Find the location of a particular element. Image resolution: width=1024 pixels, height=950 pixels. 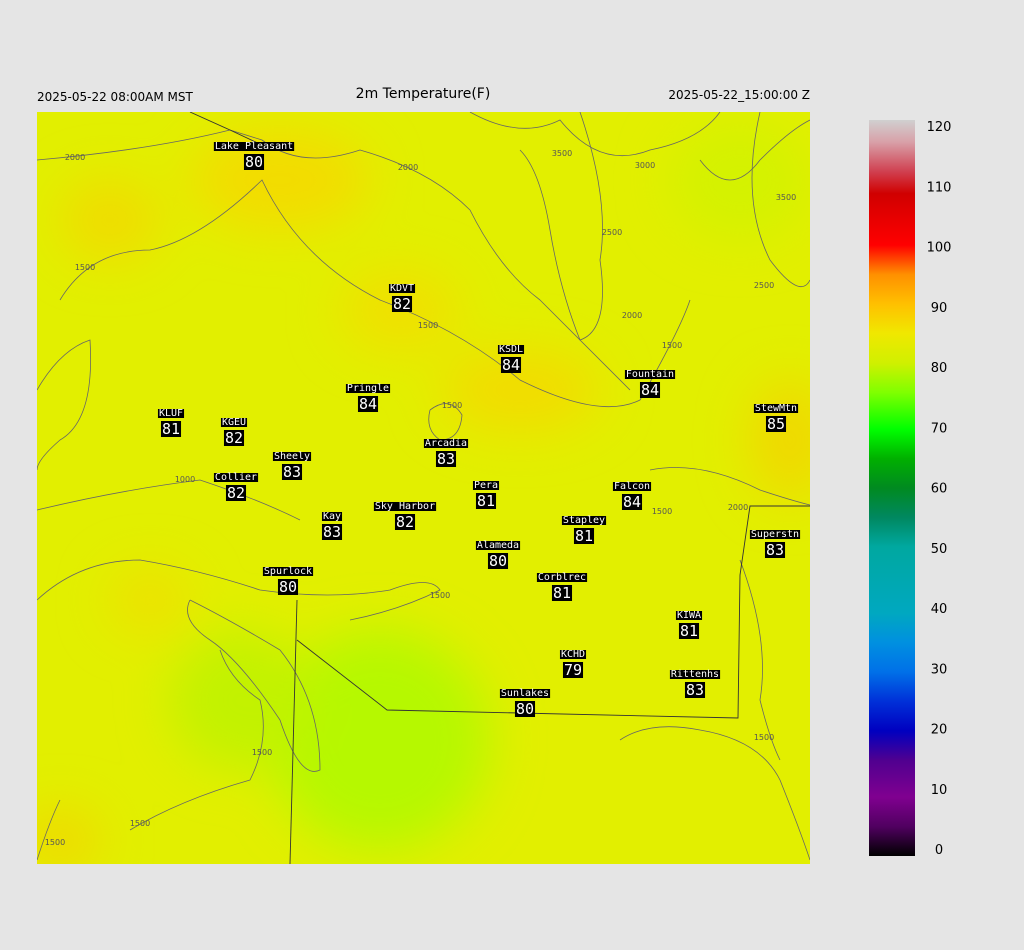

colorbar-tick-label: 0 is located at coordinates (939, 850).